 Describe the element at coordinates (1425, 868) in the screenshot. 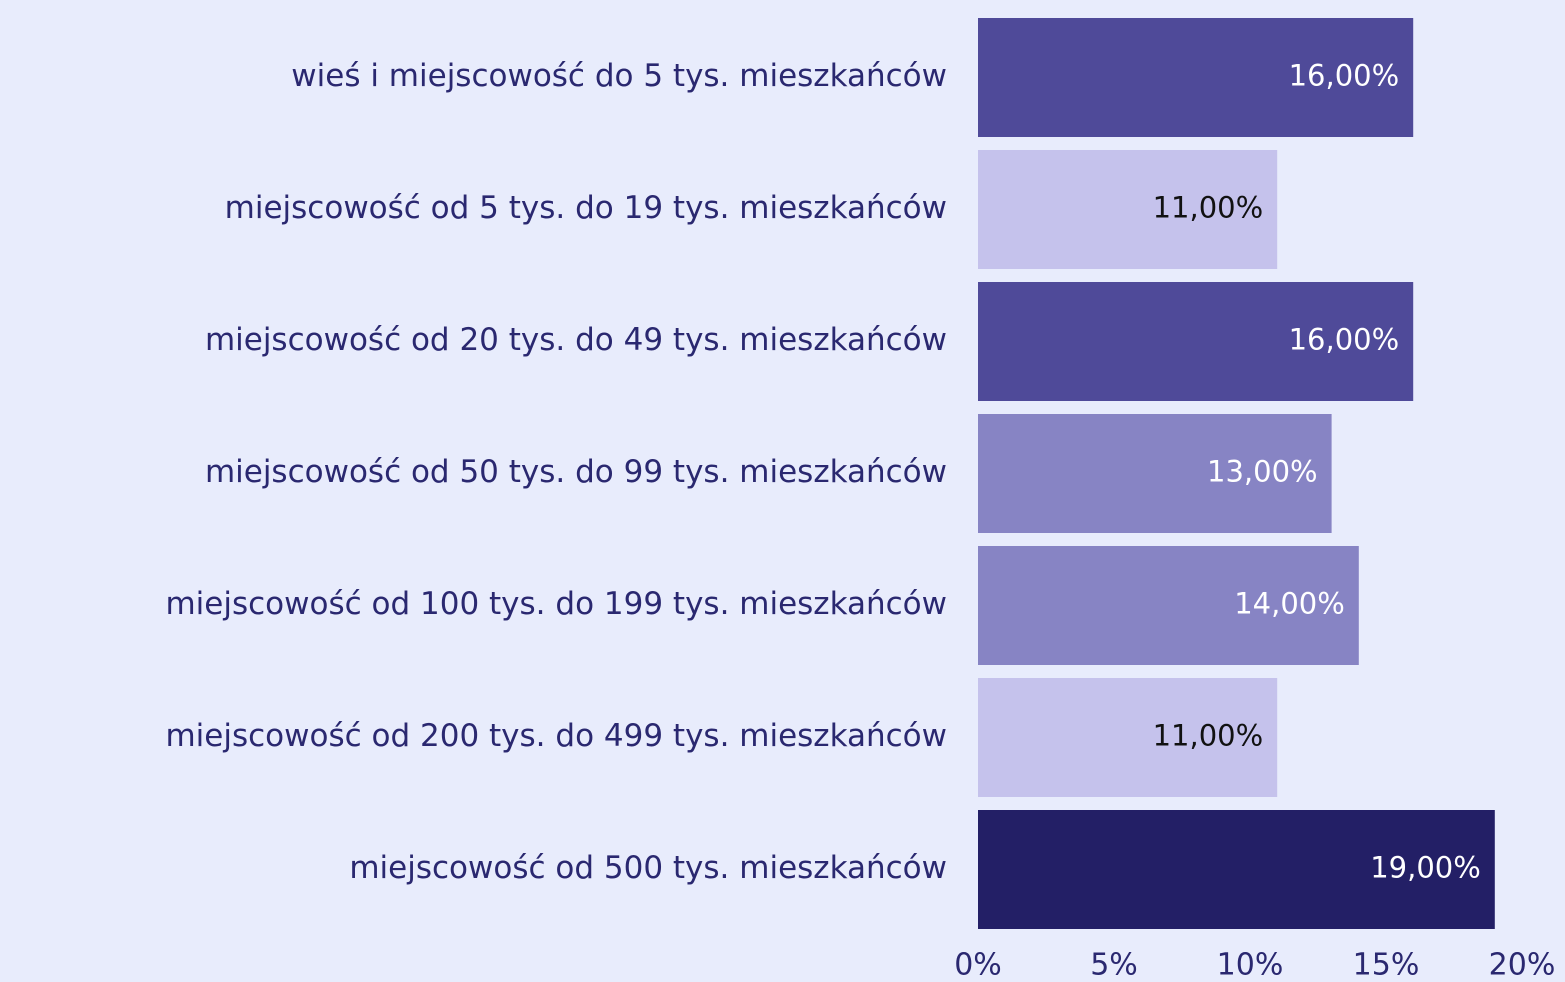

I see `value-label: 19,00%` at that location.